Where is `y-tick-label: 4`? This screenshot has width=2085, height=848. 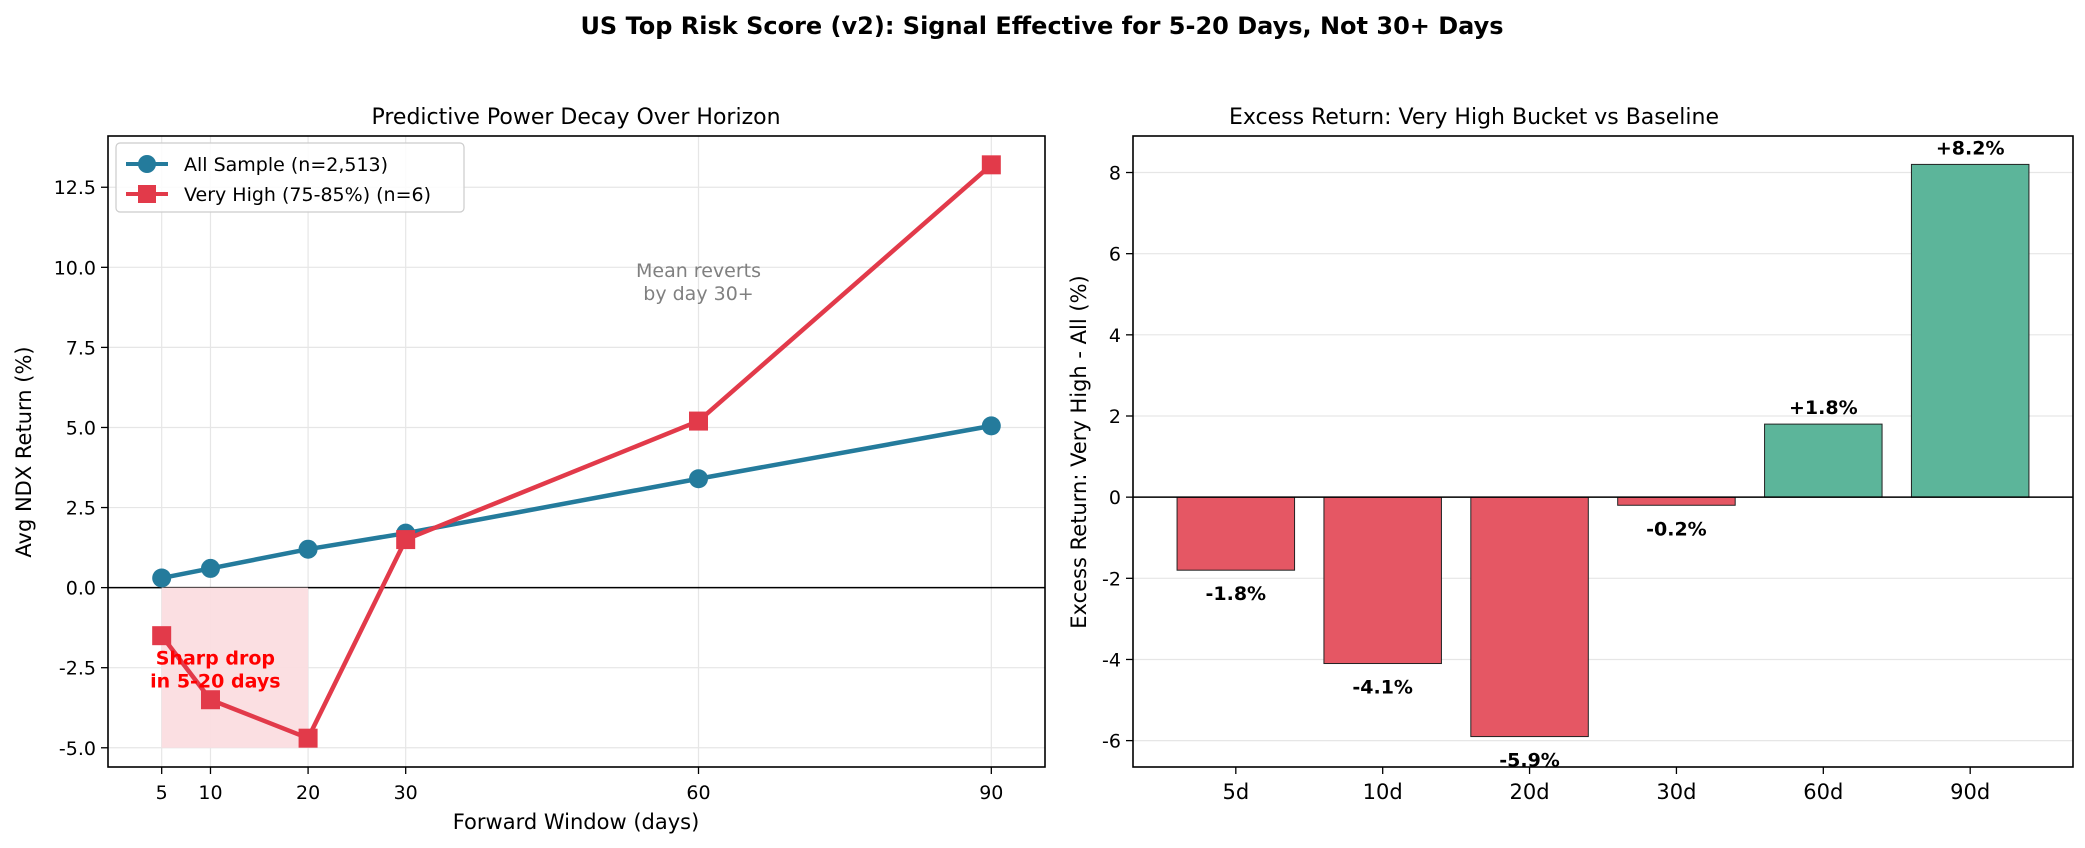
y-tick-label: 4 is located at coordinates (1115, 336).